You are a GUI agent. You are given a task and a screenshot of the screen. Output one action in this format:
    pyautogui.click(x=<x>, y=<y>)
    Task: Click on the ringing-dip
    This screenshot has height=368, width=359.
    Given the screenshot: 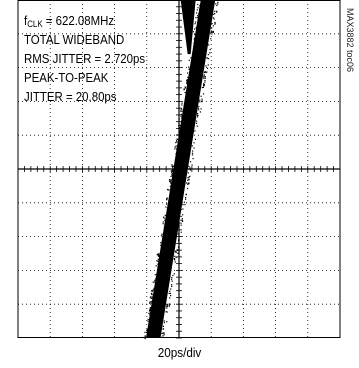 What is the action you would take?
    pyautogui.click(x=188, y=27)
    